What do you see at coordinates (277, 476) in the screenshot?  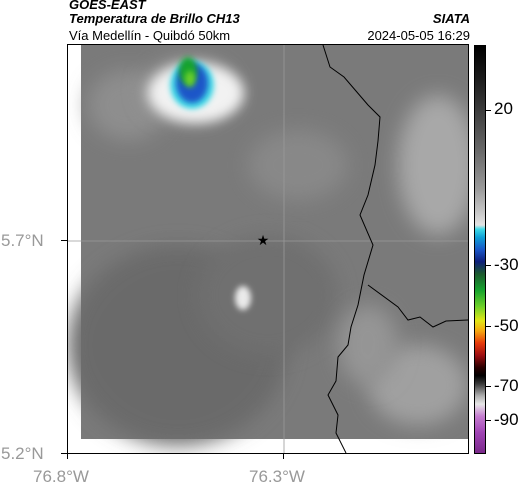 I see `lon-label: 76.3°W` at bounding box center [277, 476].